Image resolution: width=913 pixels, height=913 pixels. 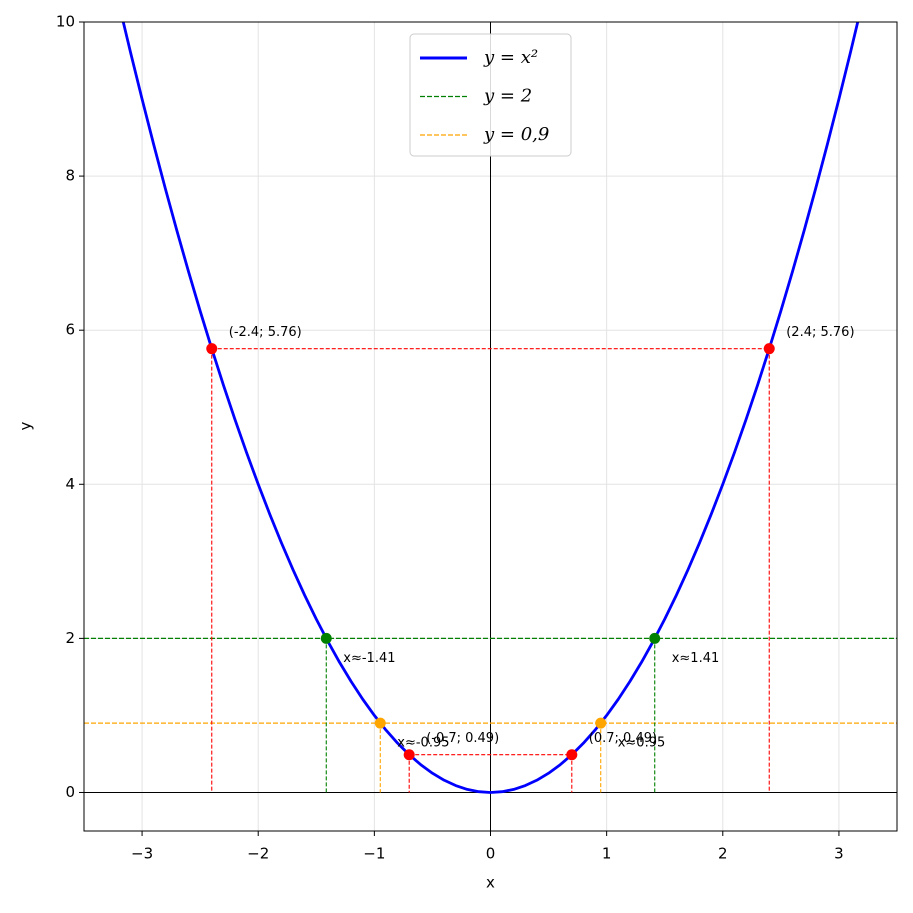 I want to click on x-tick-label: −1, so click(x=374, y=854).